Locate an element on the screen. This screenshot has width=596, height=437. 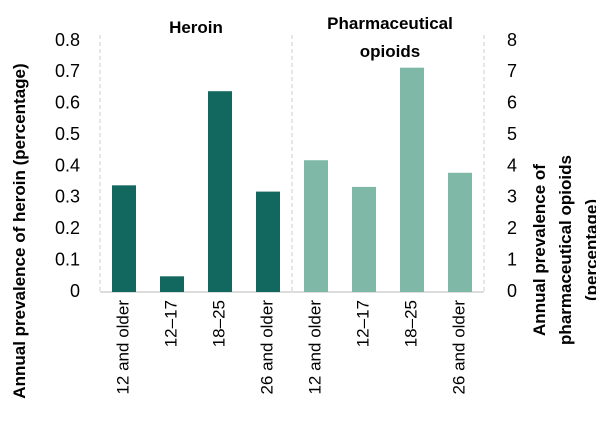
y2-tick-label: 8 is located at coordinates (512, 40).